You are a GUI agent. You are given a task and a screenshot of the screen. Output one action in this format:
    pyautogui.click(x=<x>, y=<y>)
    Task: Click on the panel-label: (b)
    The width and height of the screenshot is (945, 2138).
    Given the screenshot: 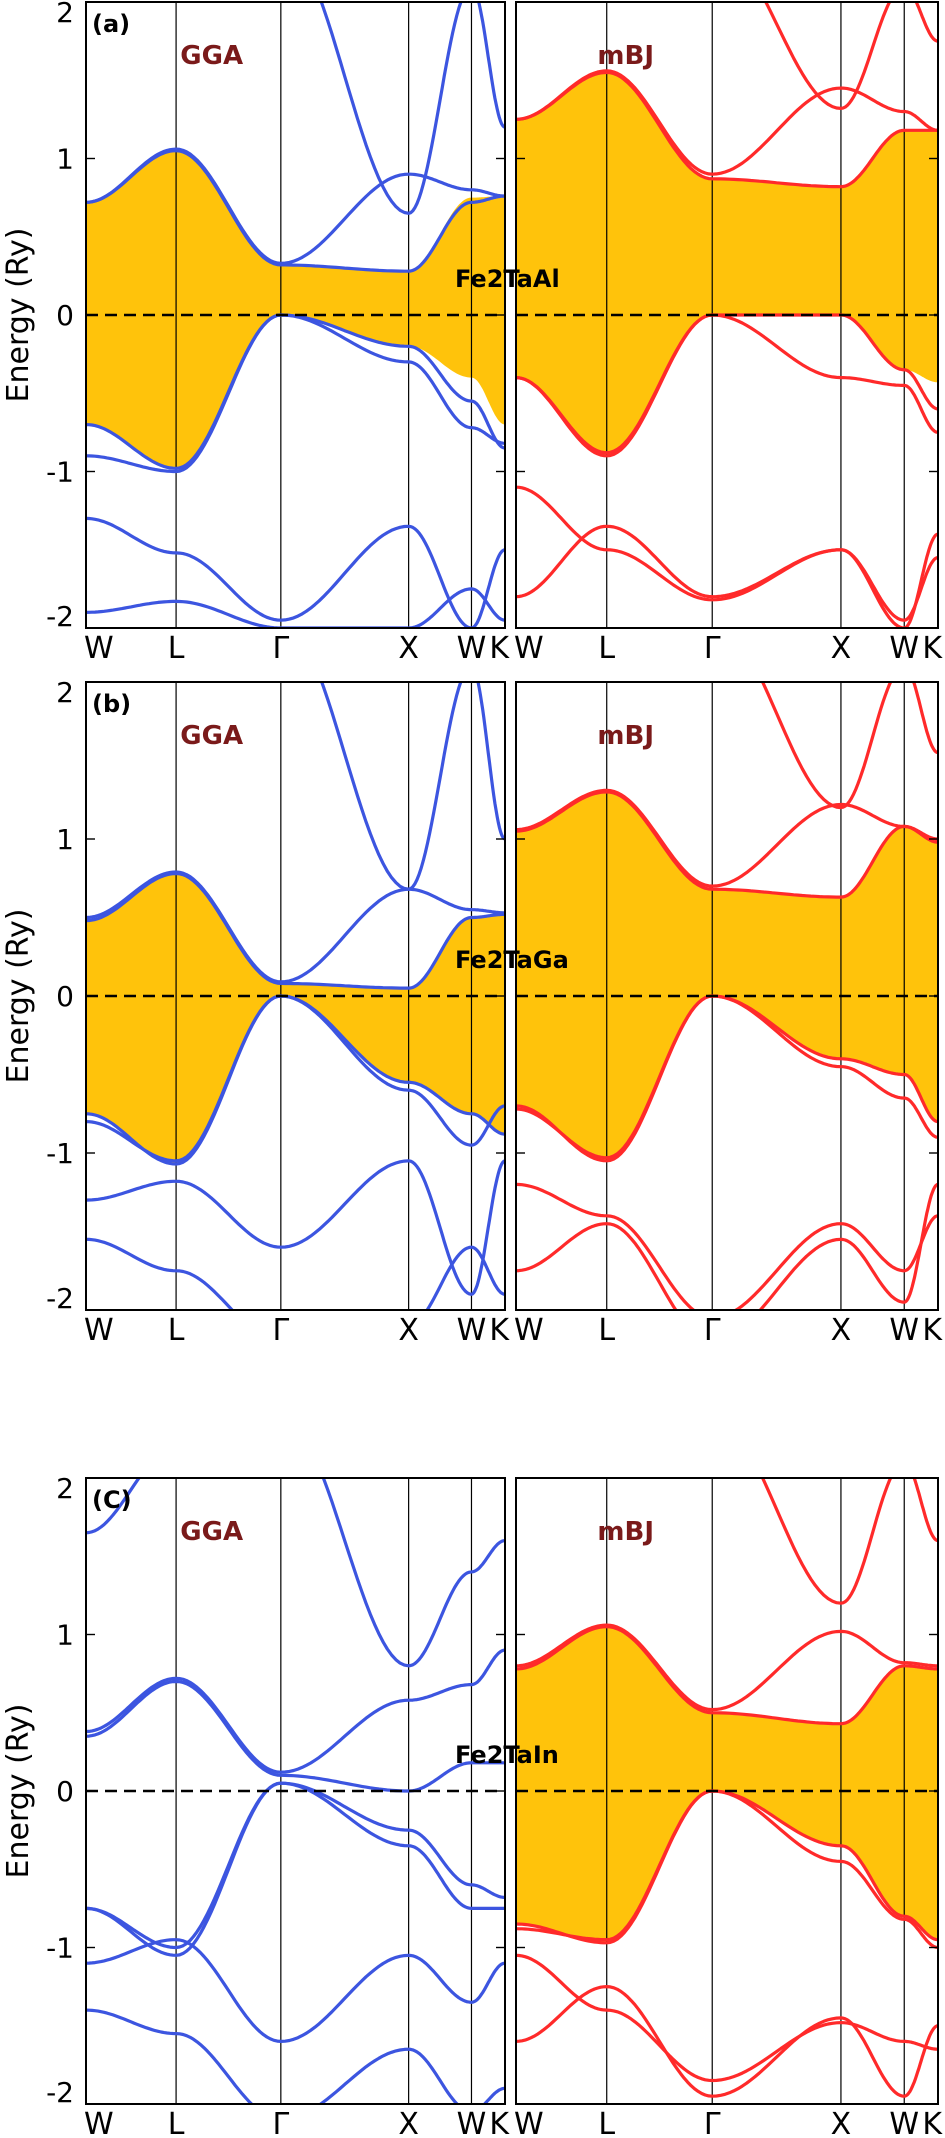 What is the action you would take?
    pyautogui.click(x=111, y=704)
    